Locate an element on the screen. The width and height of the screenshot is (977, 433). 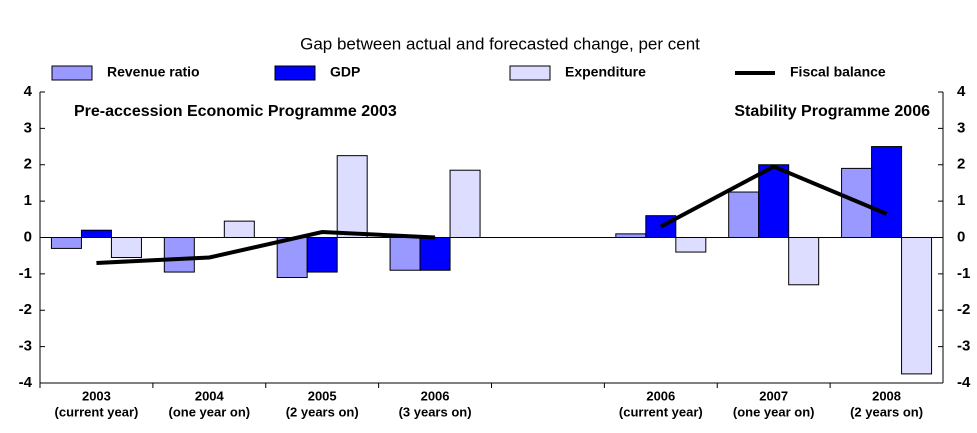
y-tick-label: 4 is located at coordinates (28, 91).